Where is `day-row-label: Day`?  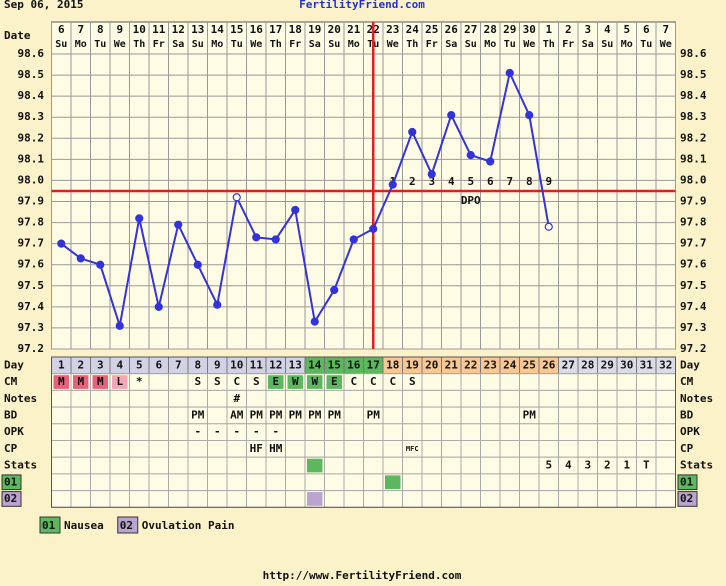
day-row-label: Day is located at coordinates (14, 364).